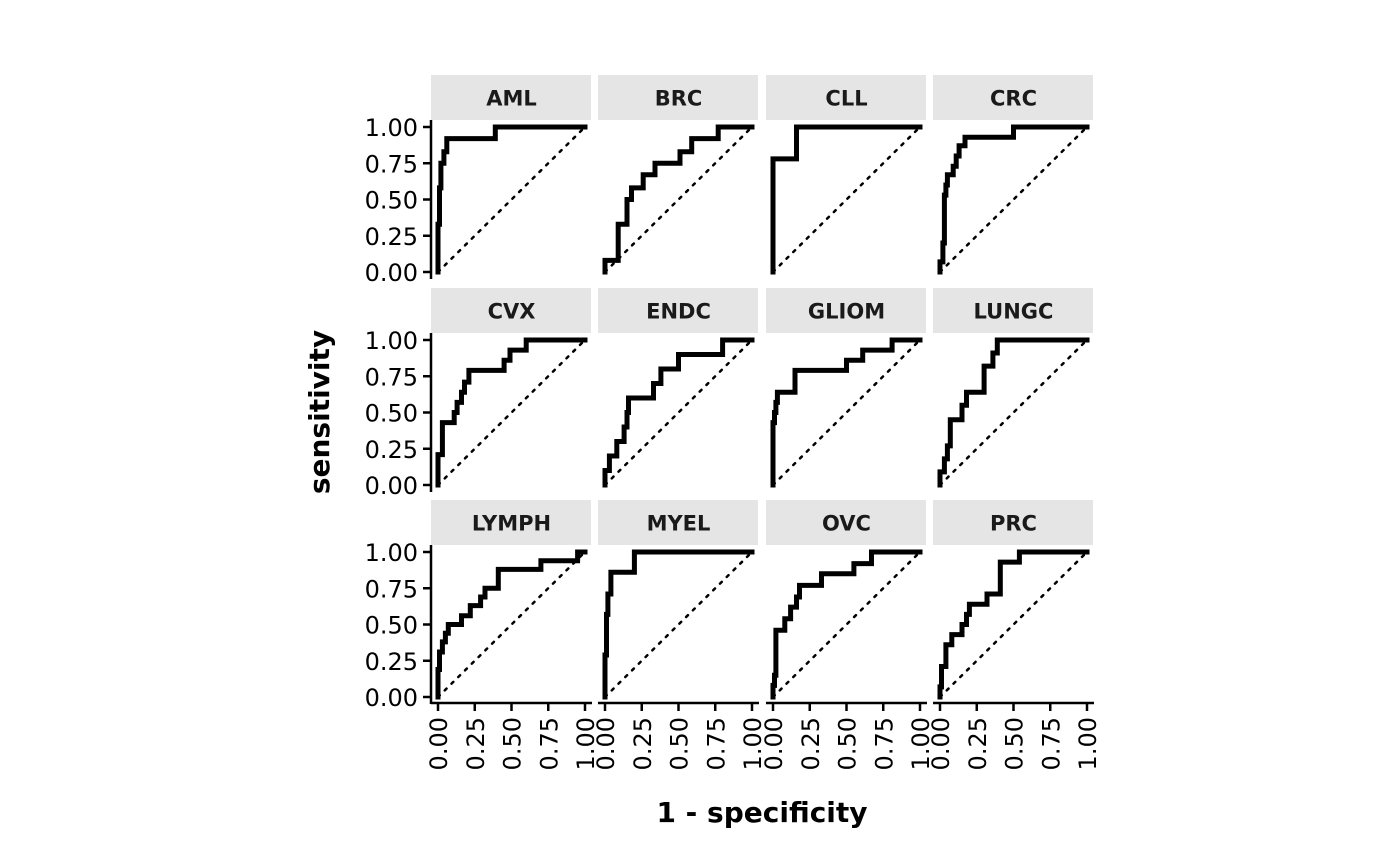  I want to click on strip-label-lungc: LUNGC, so click(1014, 312).